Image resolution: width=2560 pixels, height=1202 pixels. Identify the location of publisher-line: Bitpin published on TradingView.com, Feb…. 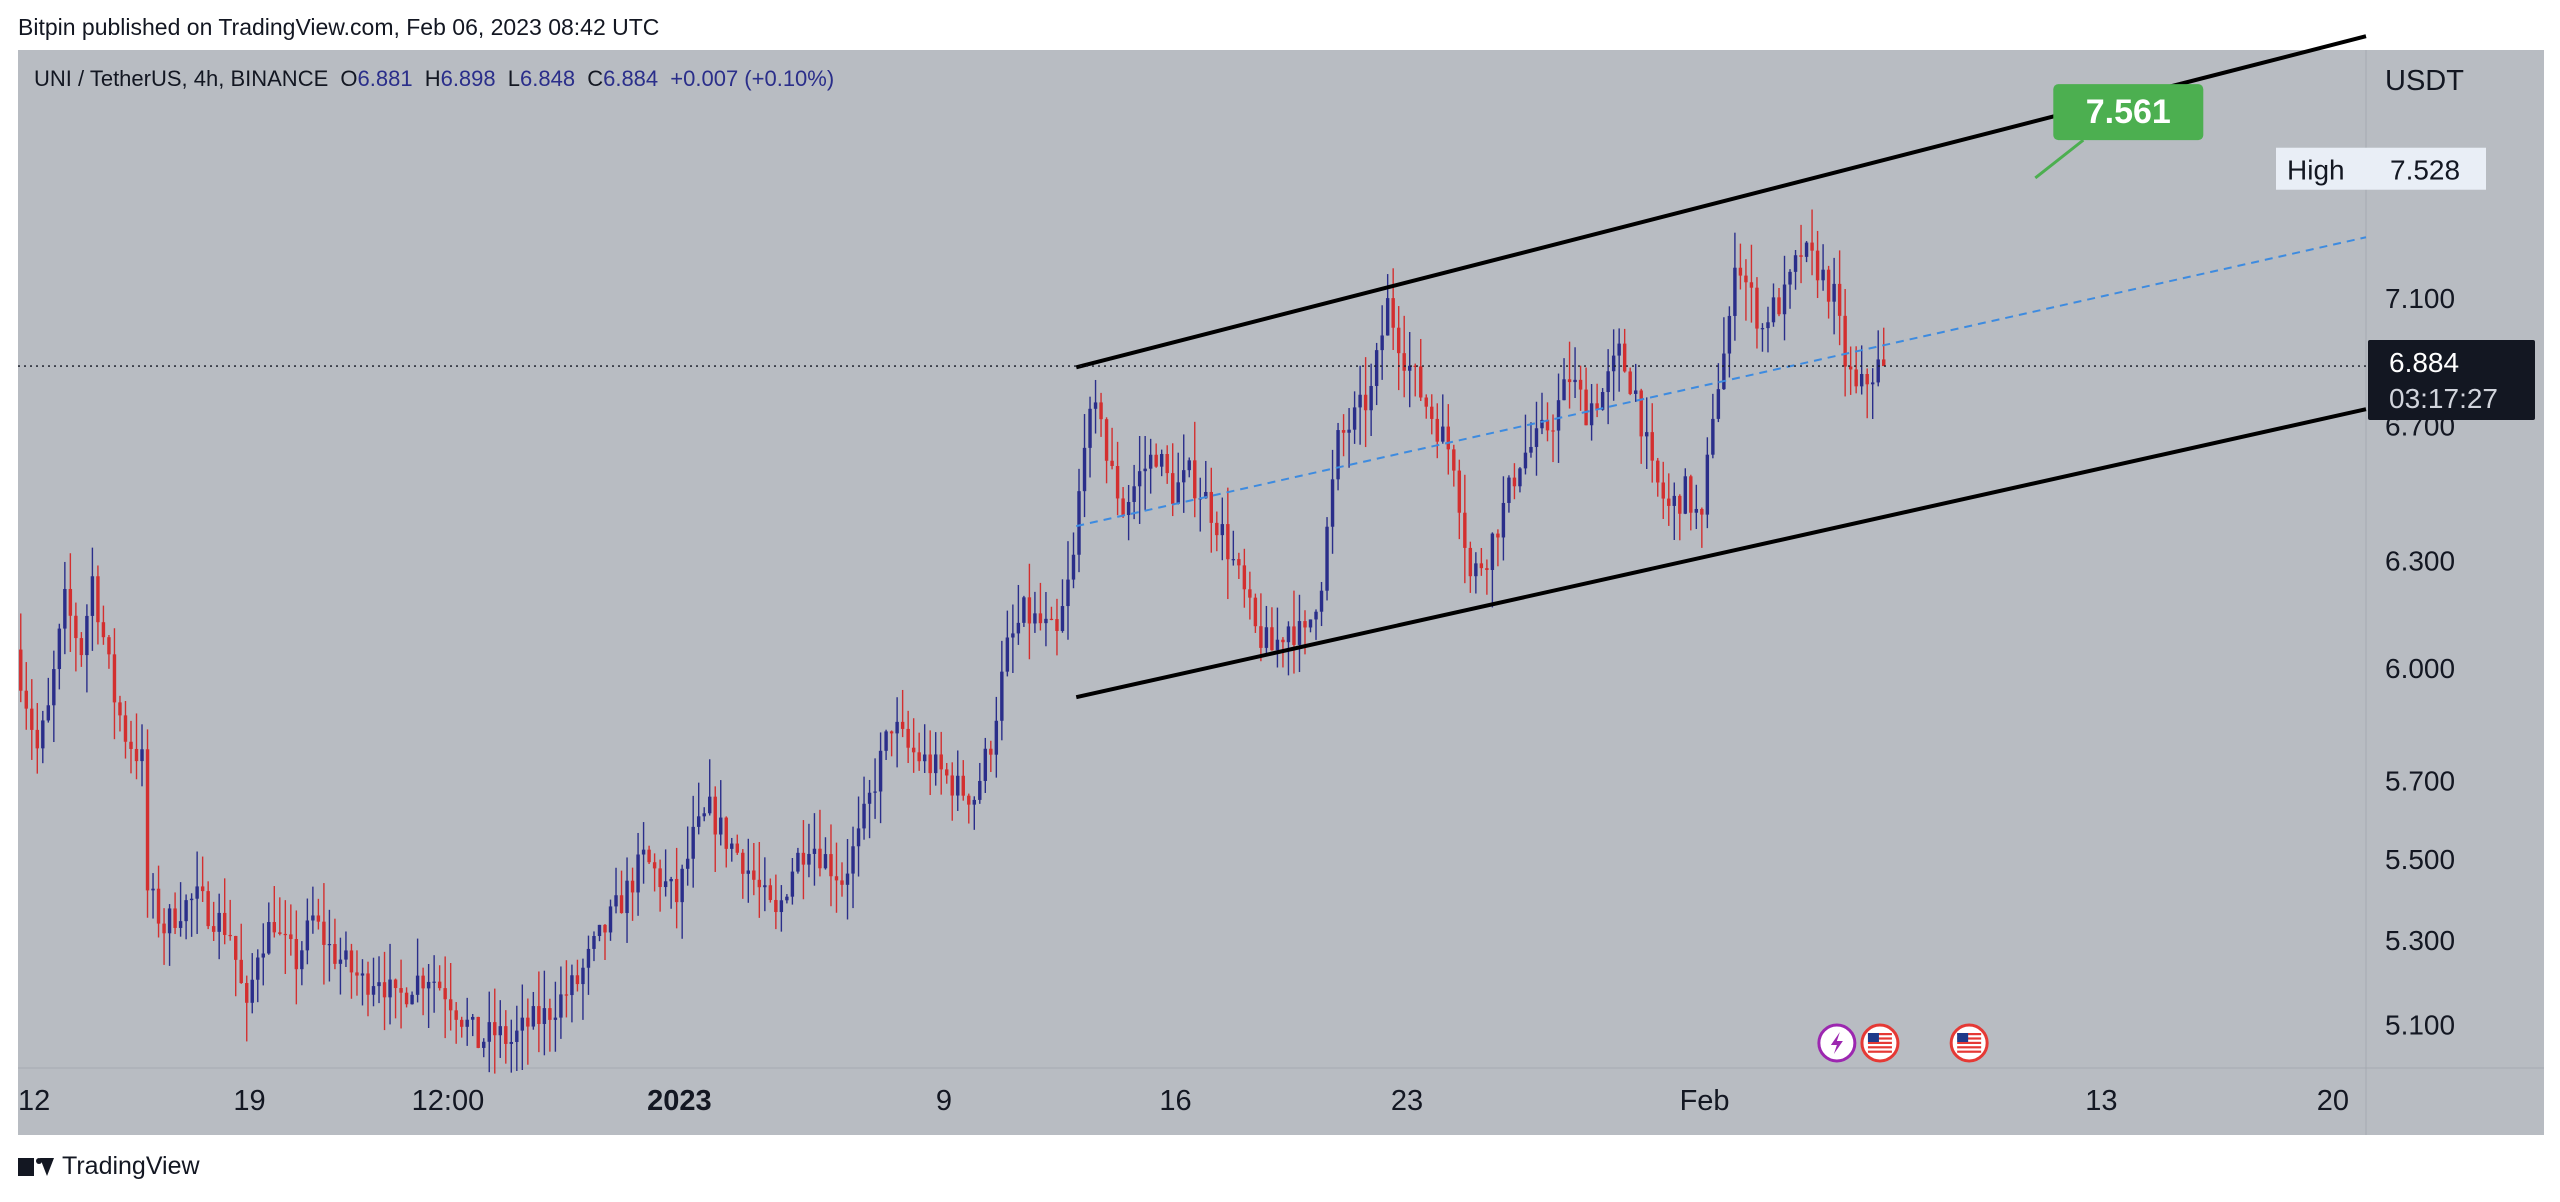
(339, 27).